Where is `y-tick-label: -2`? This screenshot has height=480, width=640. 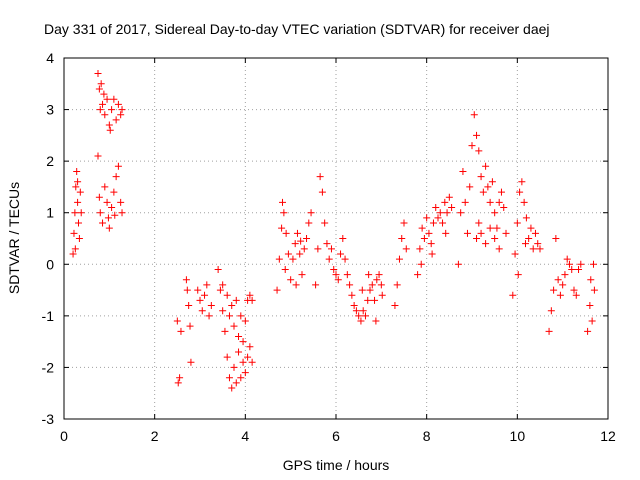
y-tick-label: -2 is located at coordinates (48, 367).